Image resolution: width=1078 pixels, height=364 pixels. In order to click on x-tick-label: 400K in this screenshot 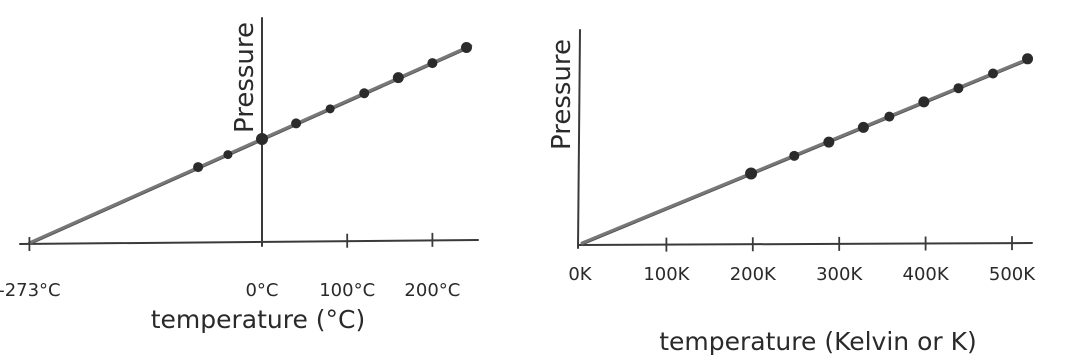, I will do `click(926, 274)`.